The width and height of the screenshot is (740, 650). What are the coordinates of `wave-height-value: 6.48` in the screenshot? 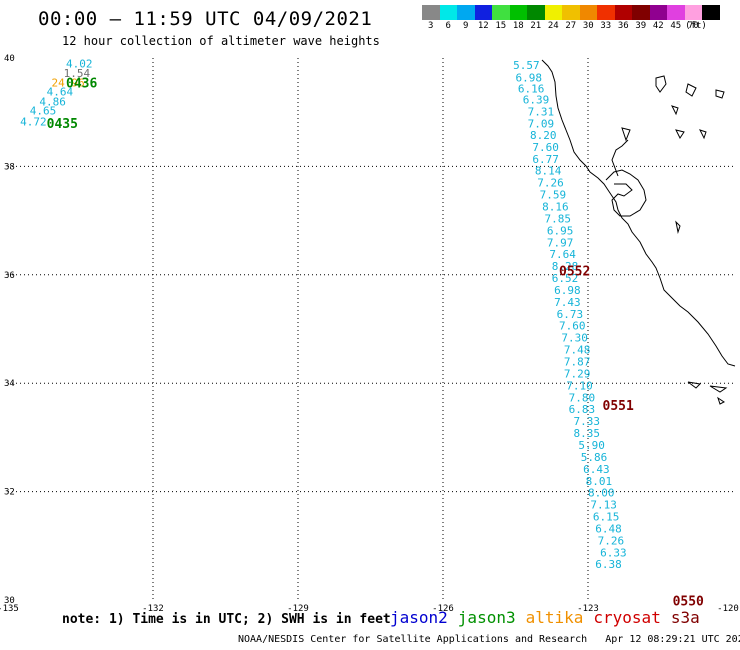 It's located at (608, 528).